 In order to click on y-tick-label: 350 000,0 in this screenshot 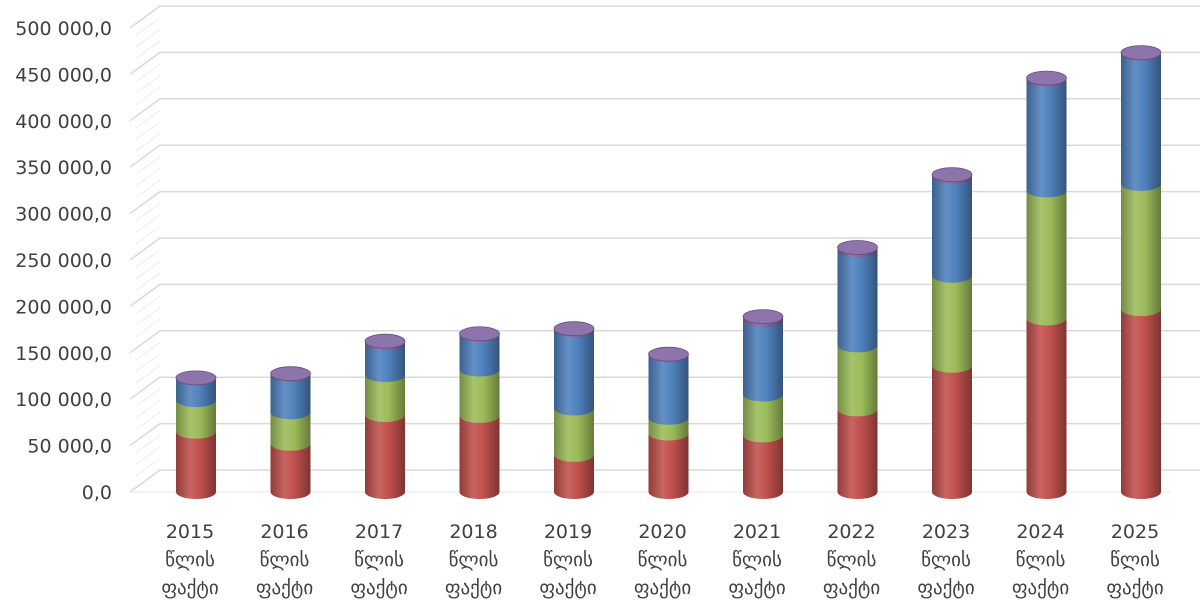, I will do `click(63, 168)`.